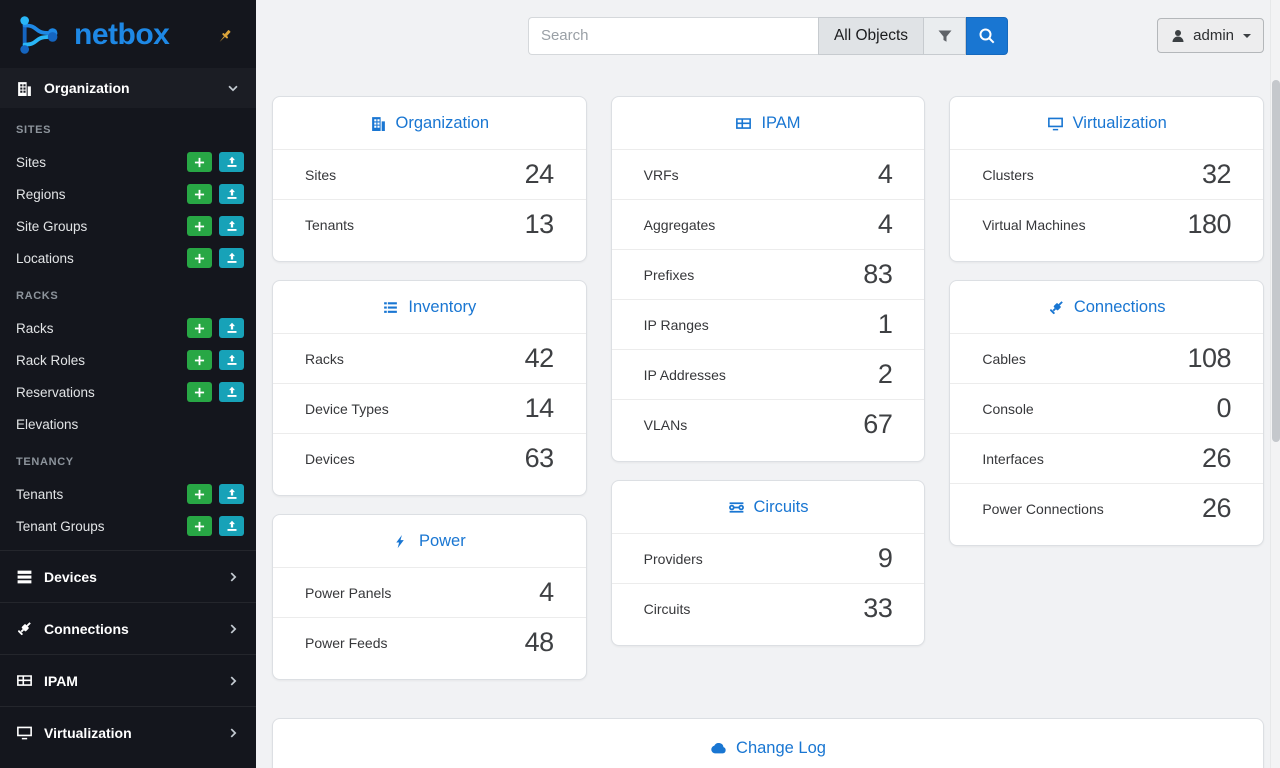 The width and height of the screenshot is (1280, 768). I want to click on stat-label: Virtual Machines, so click(1034, 224).